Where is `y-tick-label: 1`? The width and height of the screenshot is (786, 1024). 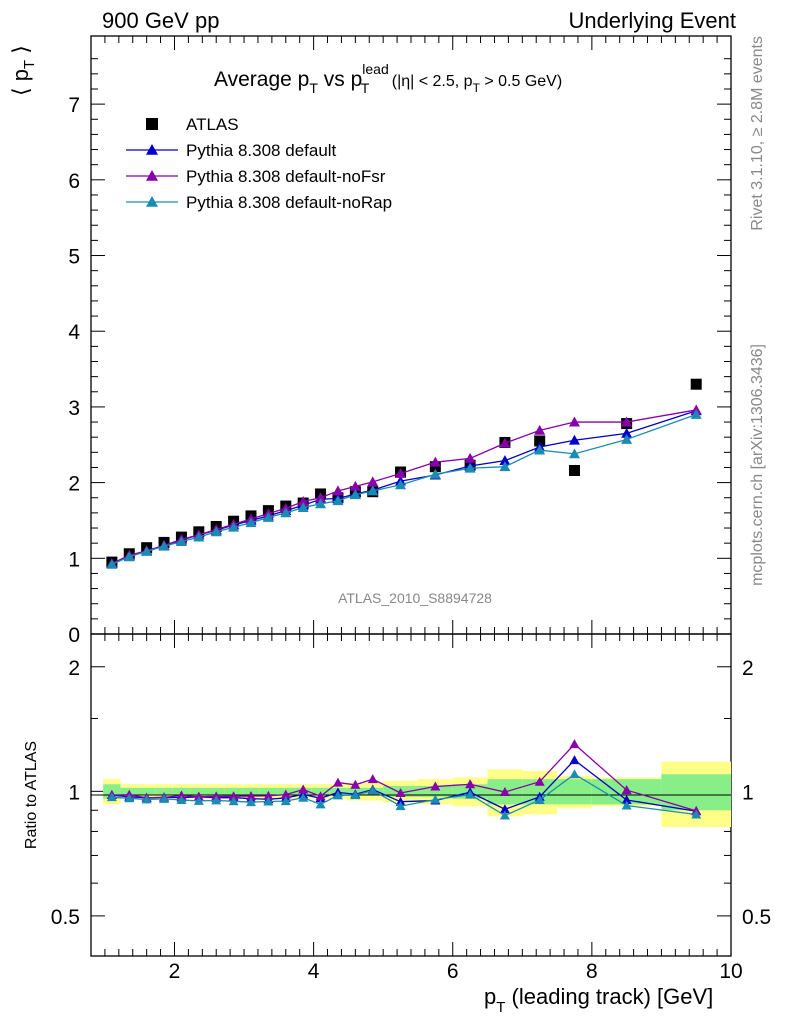
y-tick-label: 1 is located at coordinates (74, 559).